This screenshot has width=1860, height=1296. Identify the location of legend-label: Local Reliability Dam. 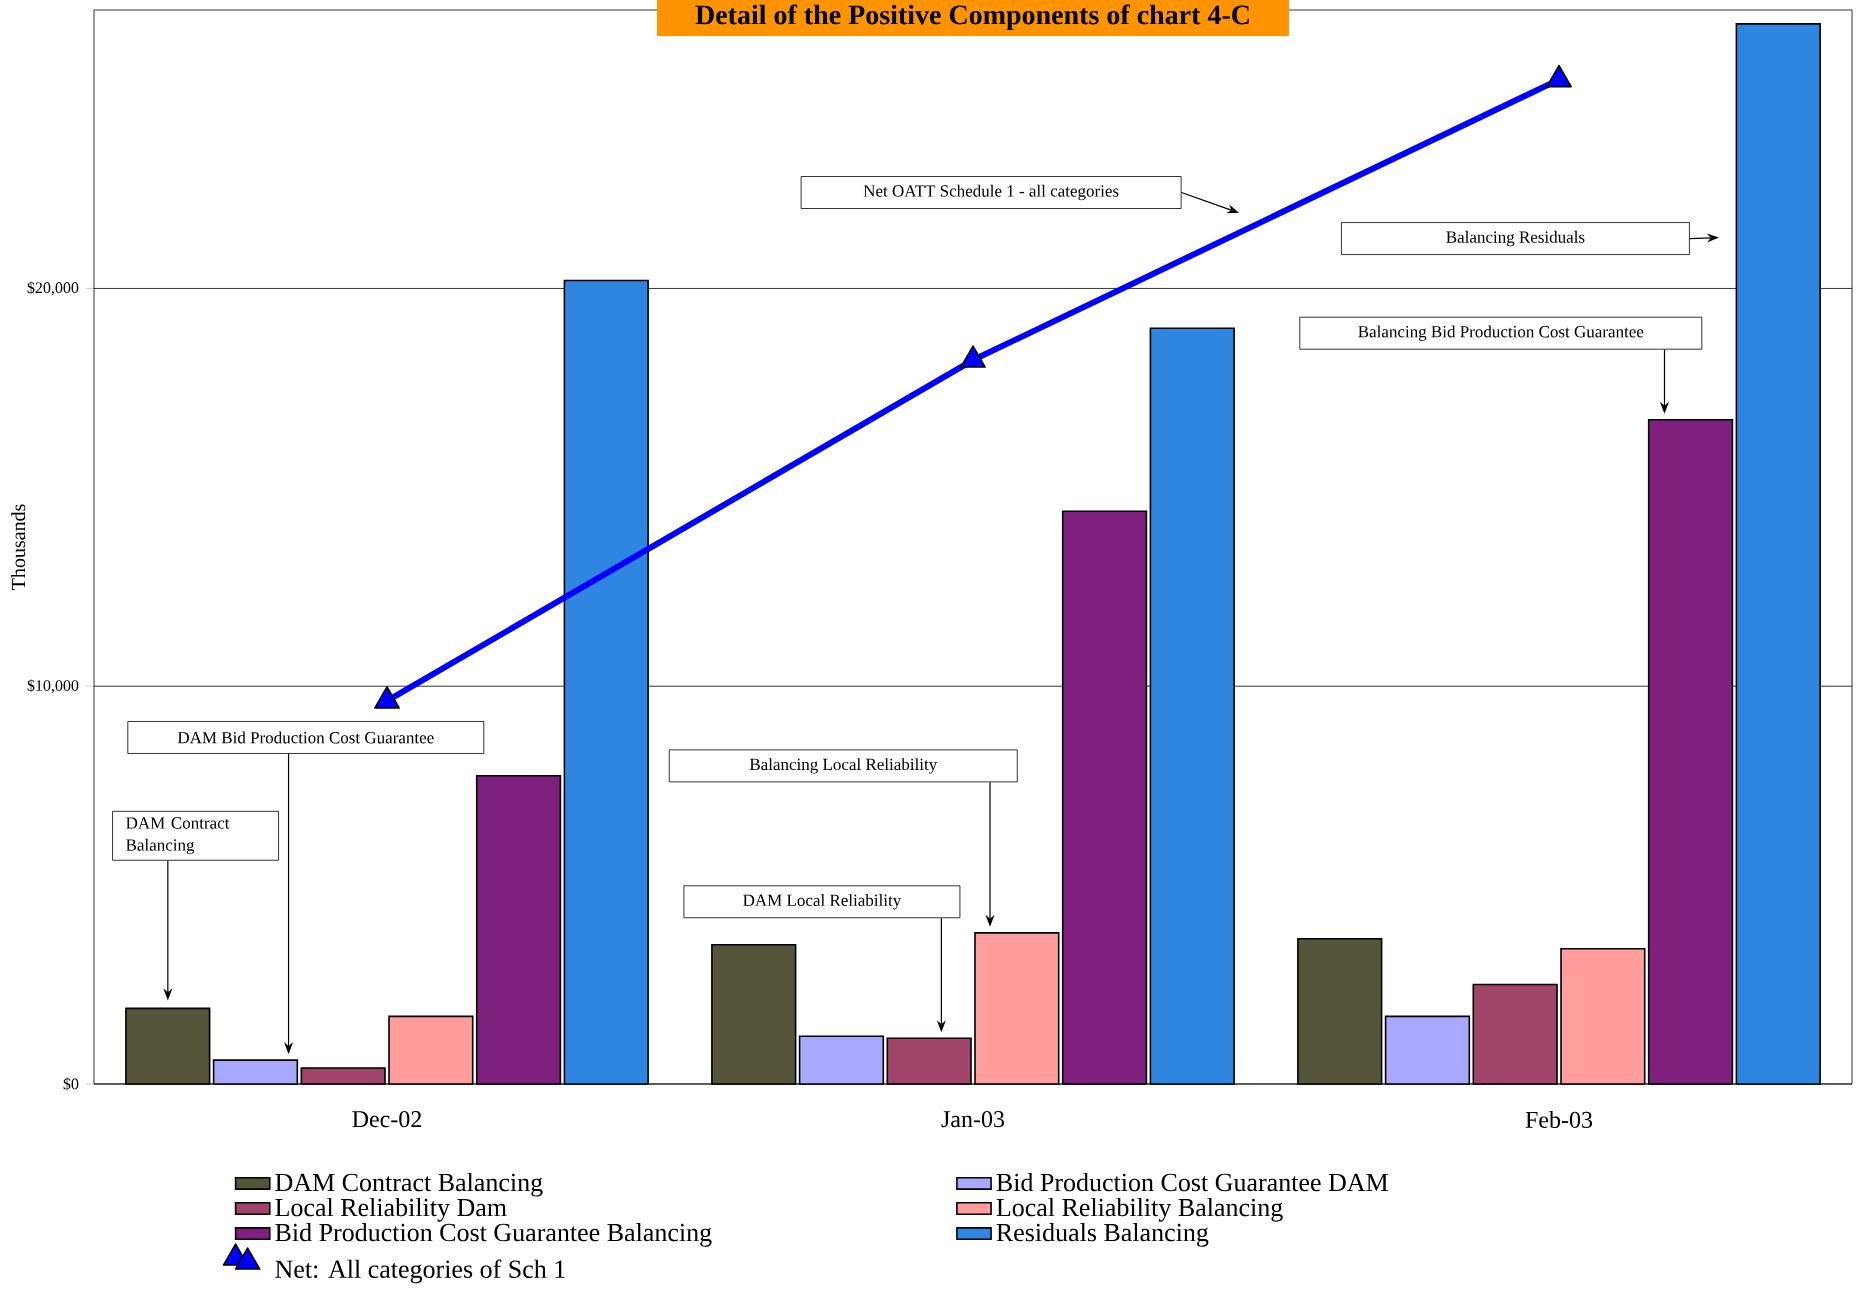
(391, 1209).